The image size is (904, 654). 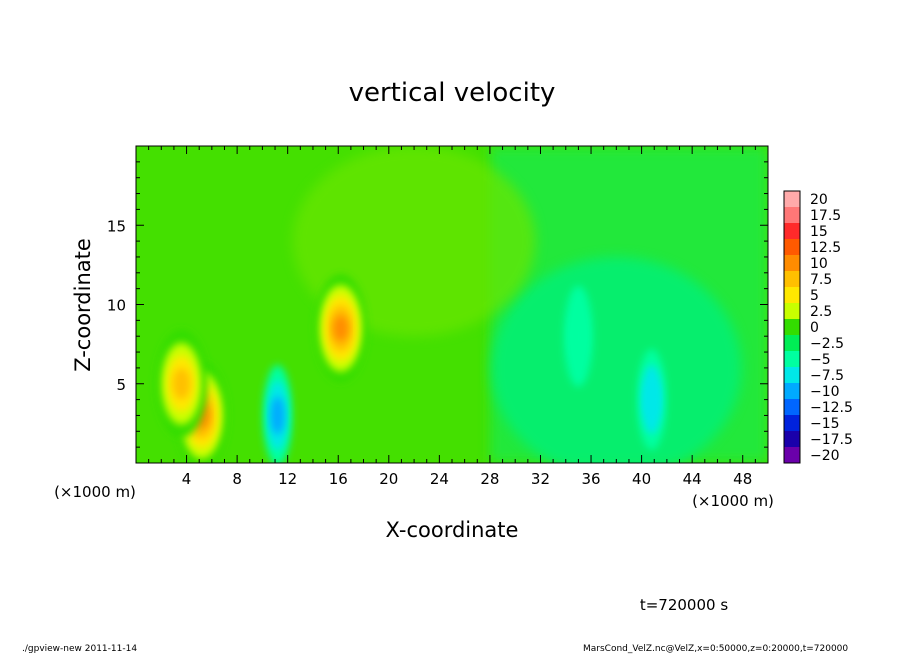 What do you see at coordinates (439, 479) in the screenshot?
I see `x-tick-label: 24` at bounding box center [439, 479].